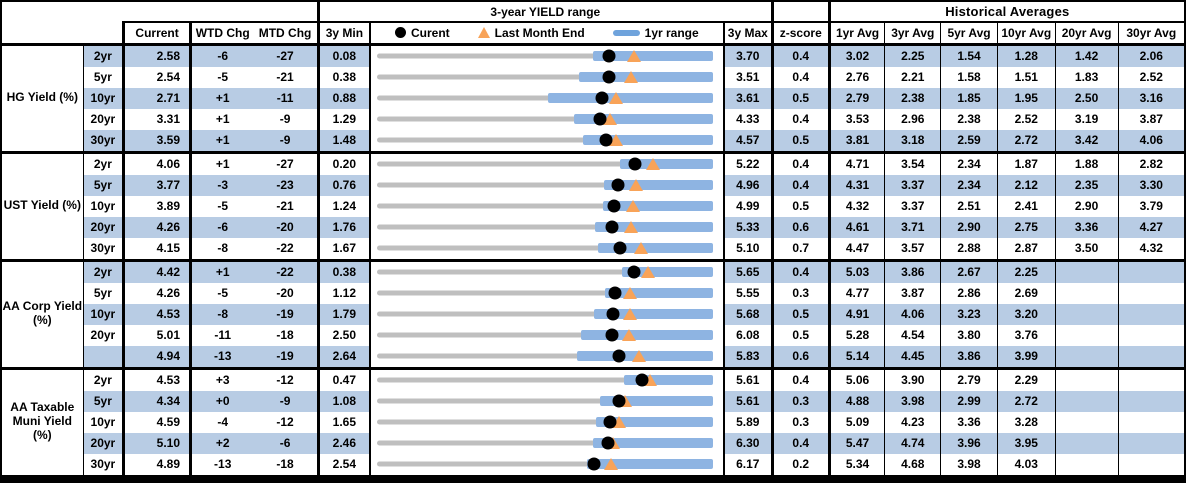 This screenshot has width=1186, height=487. I want to click on cell-3y-max: 6.30, so click(748, 443).